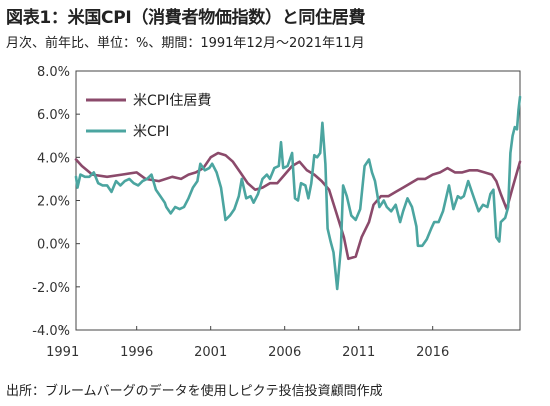 This screenshot has height=406, width=550. What do you see at coordinates (185, 43) in the screenshot?
I see `chart-subtitle: 月次、前年比、単位：%、期間：1991年12月～2021年11月` at bounding box center [185, 43].